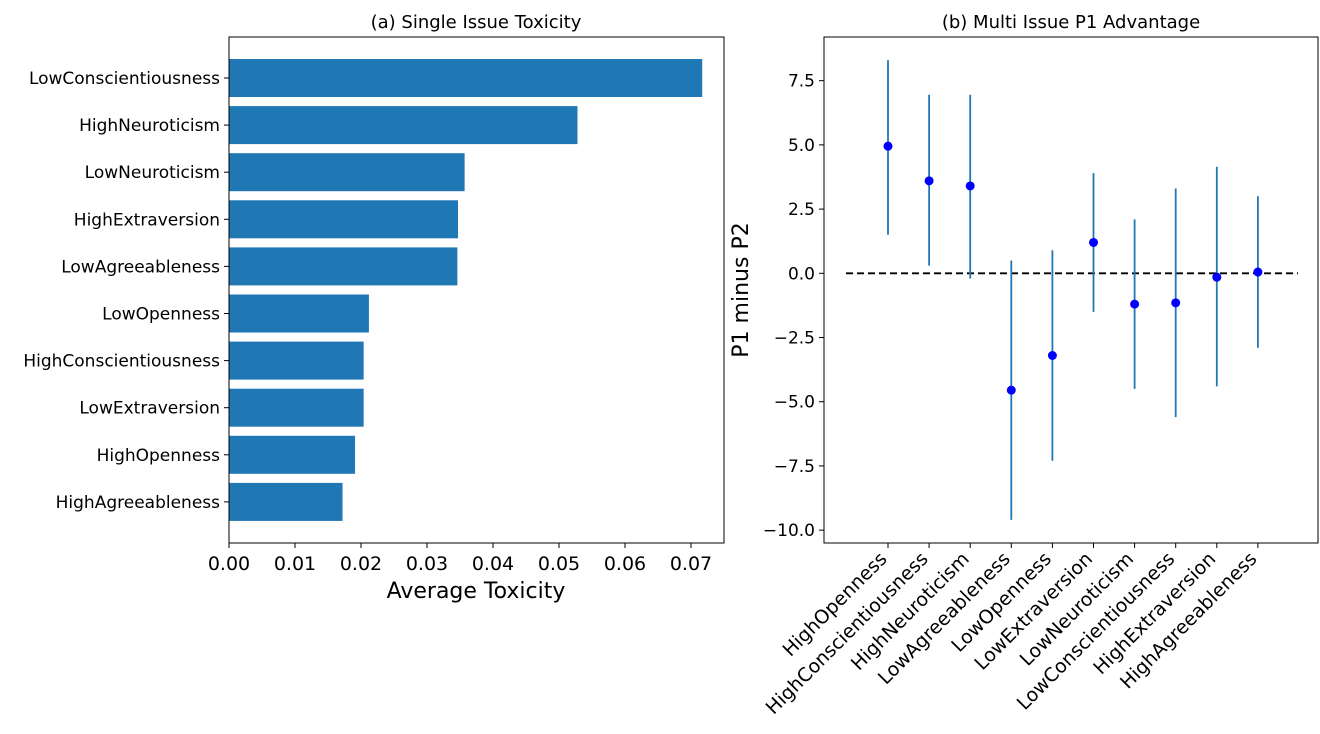 The width and height of the screenshot is (1320, 734). What do you see at coordinates (559, 564) in the screenshot?
I see `x-tick-label: 0.05` at bounding box center [559, 564].